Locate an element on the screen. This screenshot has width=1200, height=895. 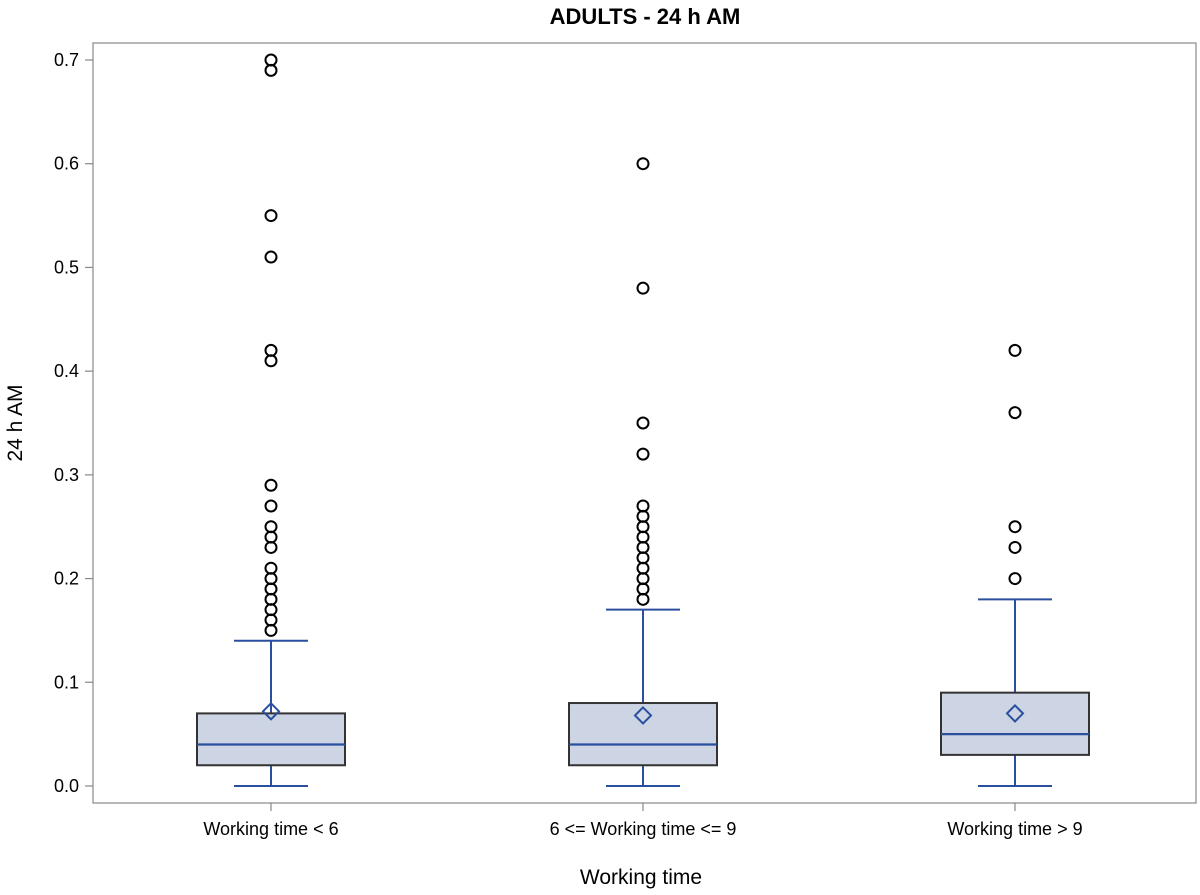
x-axis-label: Working time is located at coordinates (641, 877).